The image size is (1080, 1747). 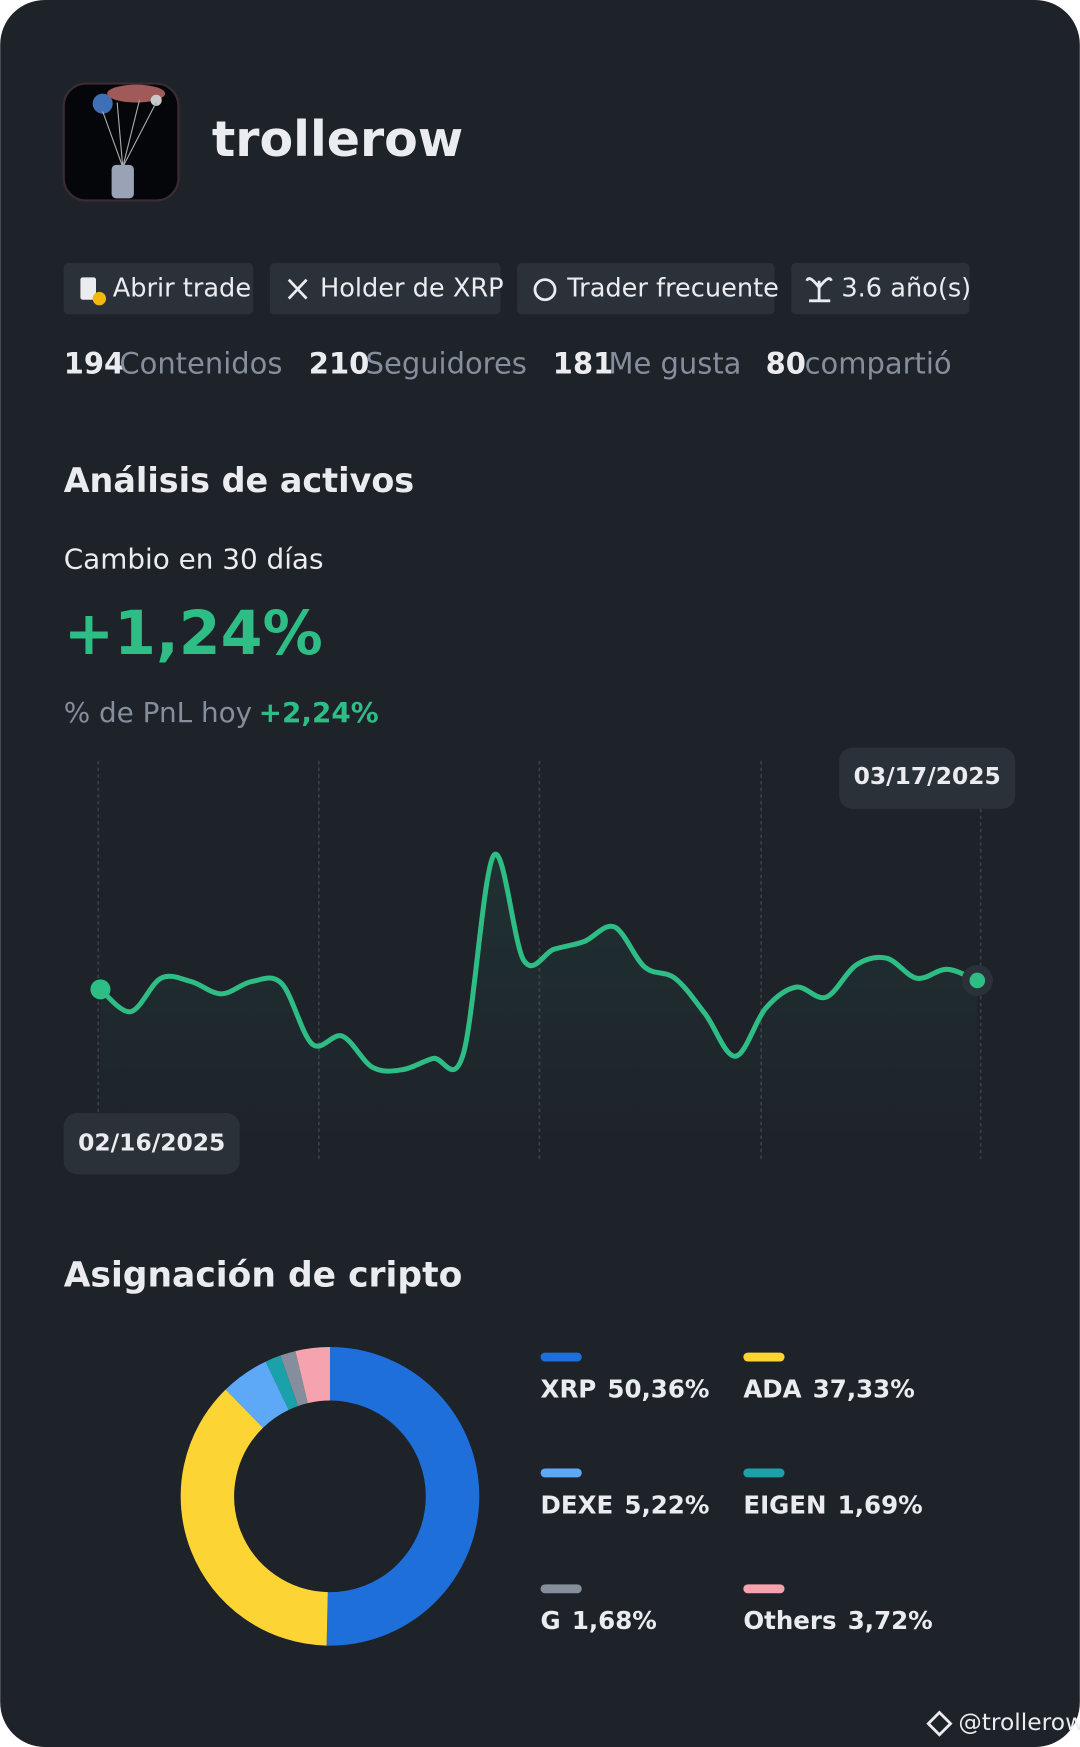 What do you see at coordinates (263, 1275) in the screenshot?
I see `section-title: Asignación de cripto` at bounding box center [263, 1275].